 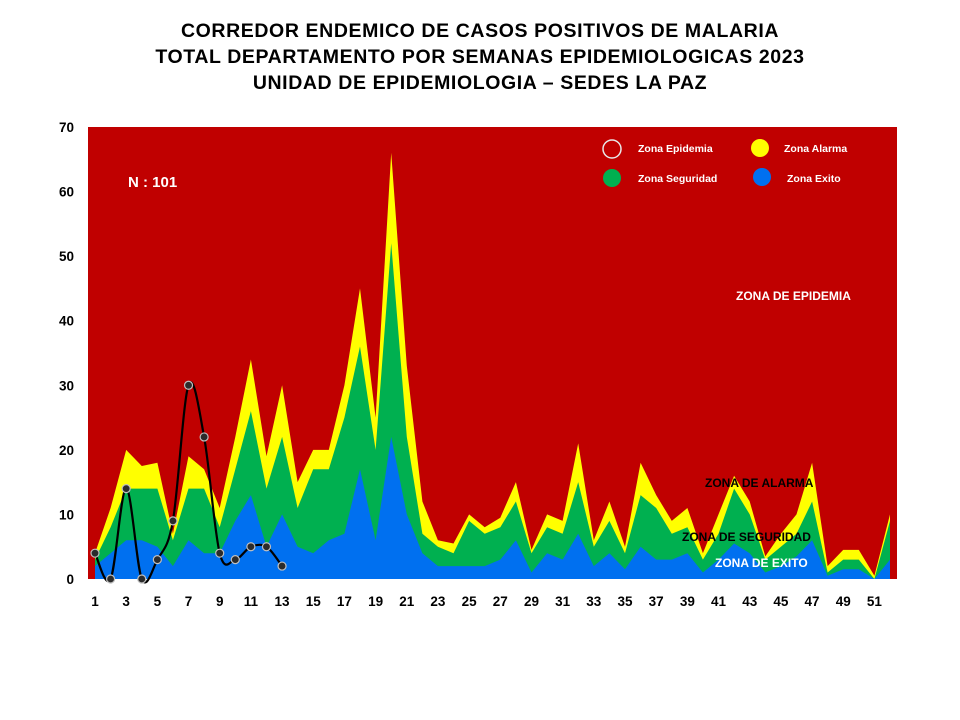 What do you see at coordinates (70, 579) in the screenshot?
I see `y-tick-label: 0` at bounding box center [70, 579].